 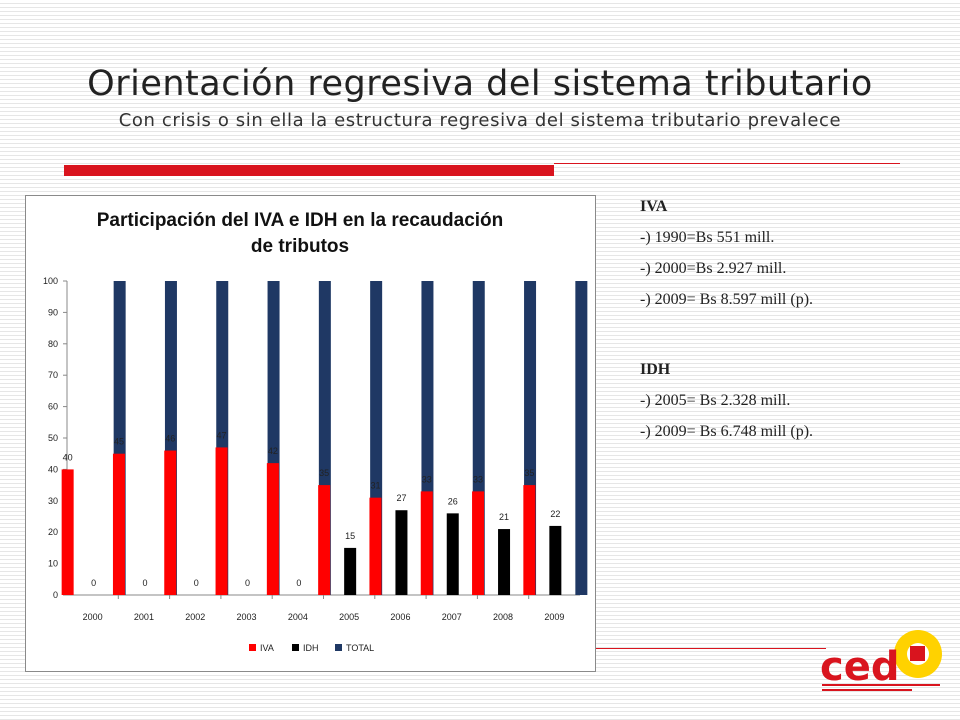 What do you see at coordinates (655, 369) in the screenshot?
I see `idh-heading: IDH` at bounding box center [655, 369].